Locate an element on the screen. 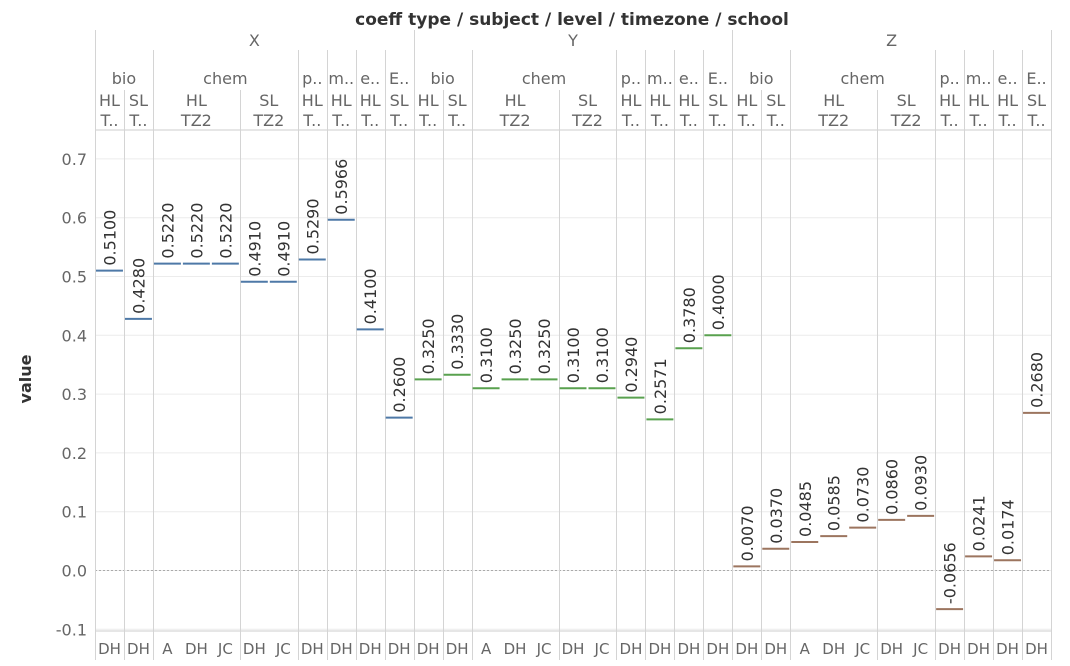  y-tick-label: 0.0 is located at coordinates (74, 571).